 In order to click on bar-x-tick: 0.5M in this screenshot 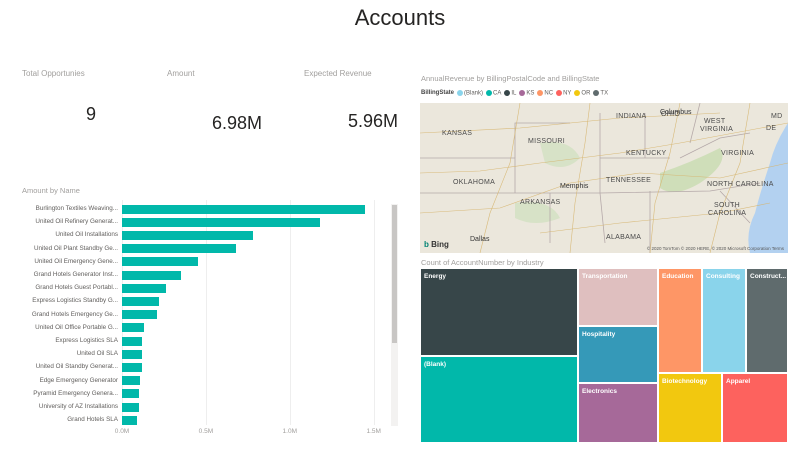, I will do `click(206, 431)`.